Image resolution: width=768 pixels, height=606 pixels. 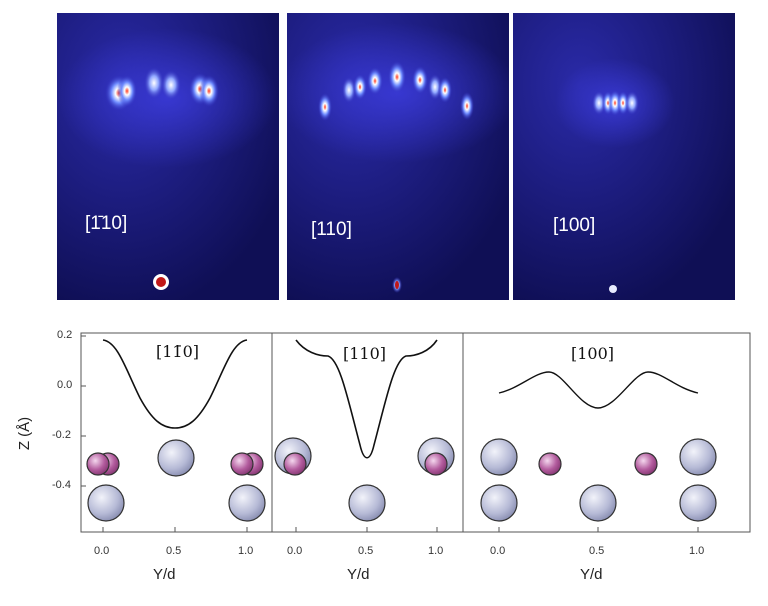 What do you see at coordinates (400, 529) in the screenshot?
I see `x-ticks` at bounding box center [400, 529].